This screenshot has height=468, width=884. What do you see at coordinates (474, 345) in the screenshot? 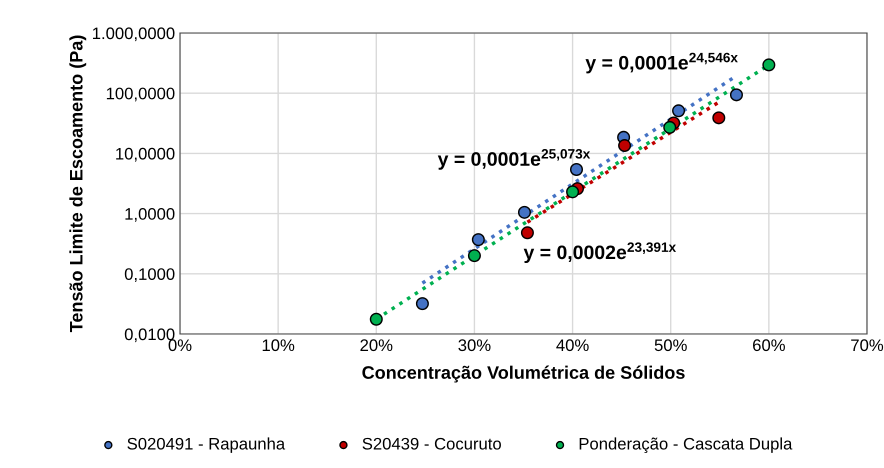
I see `x-tick-label: 30%` at bounding box center [474, 345].